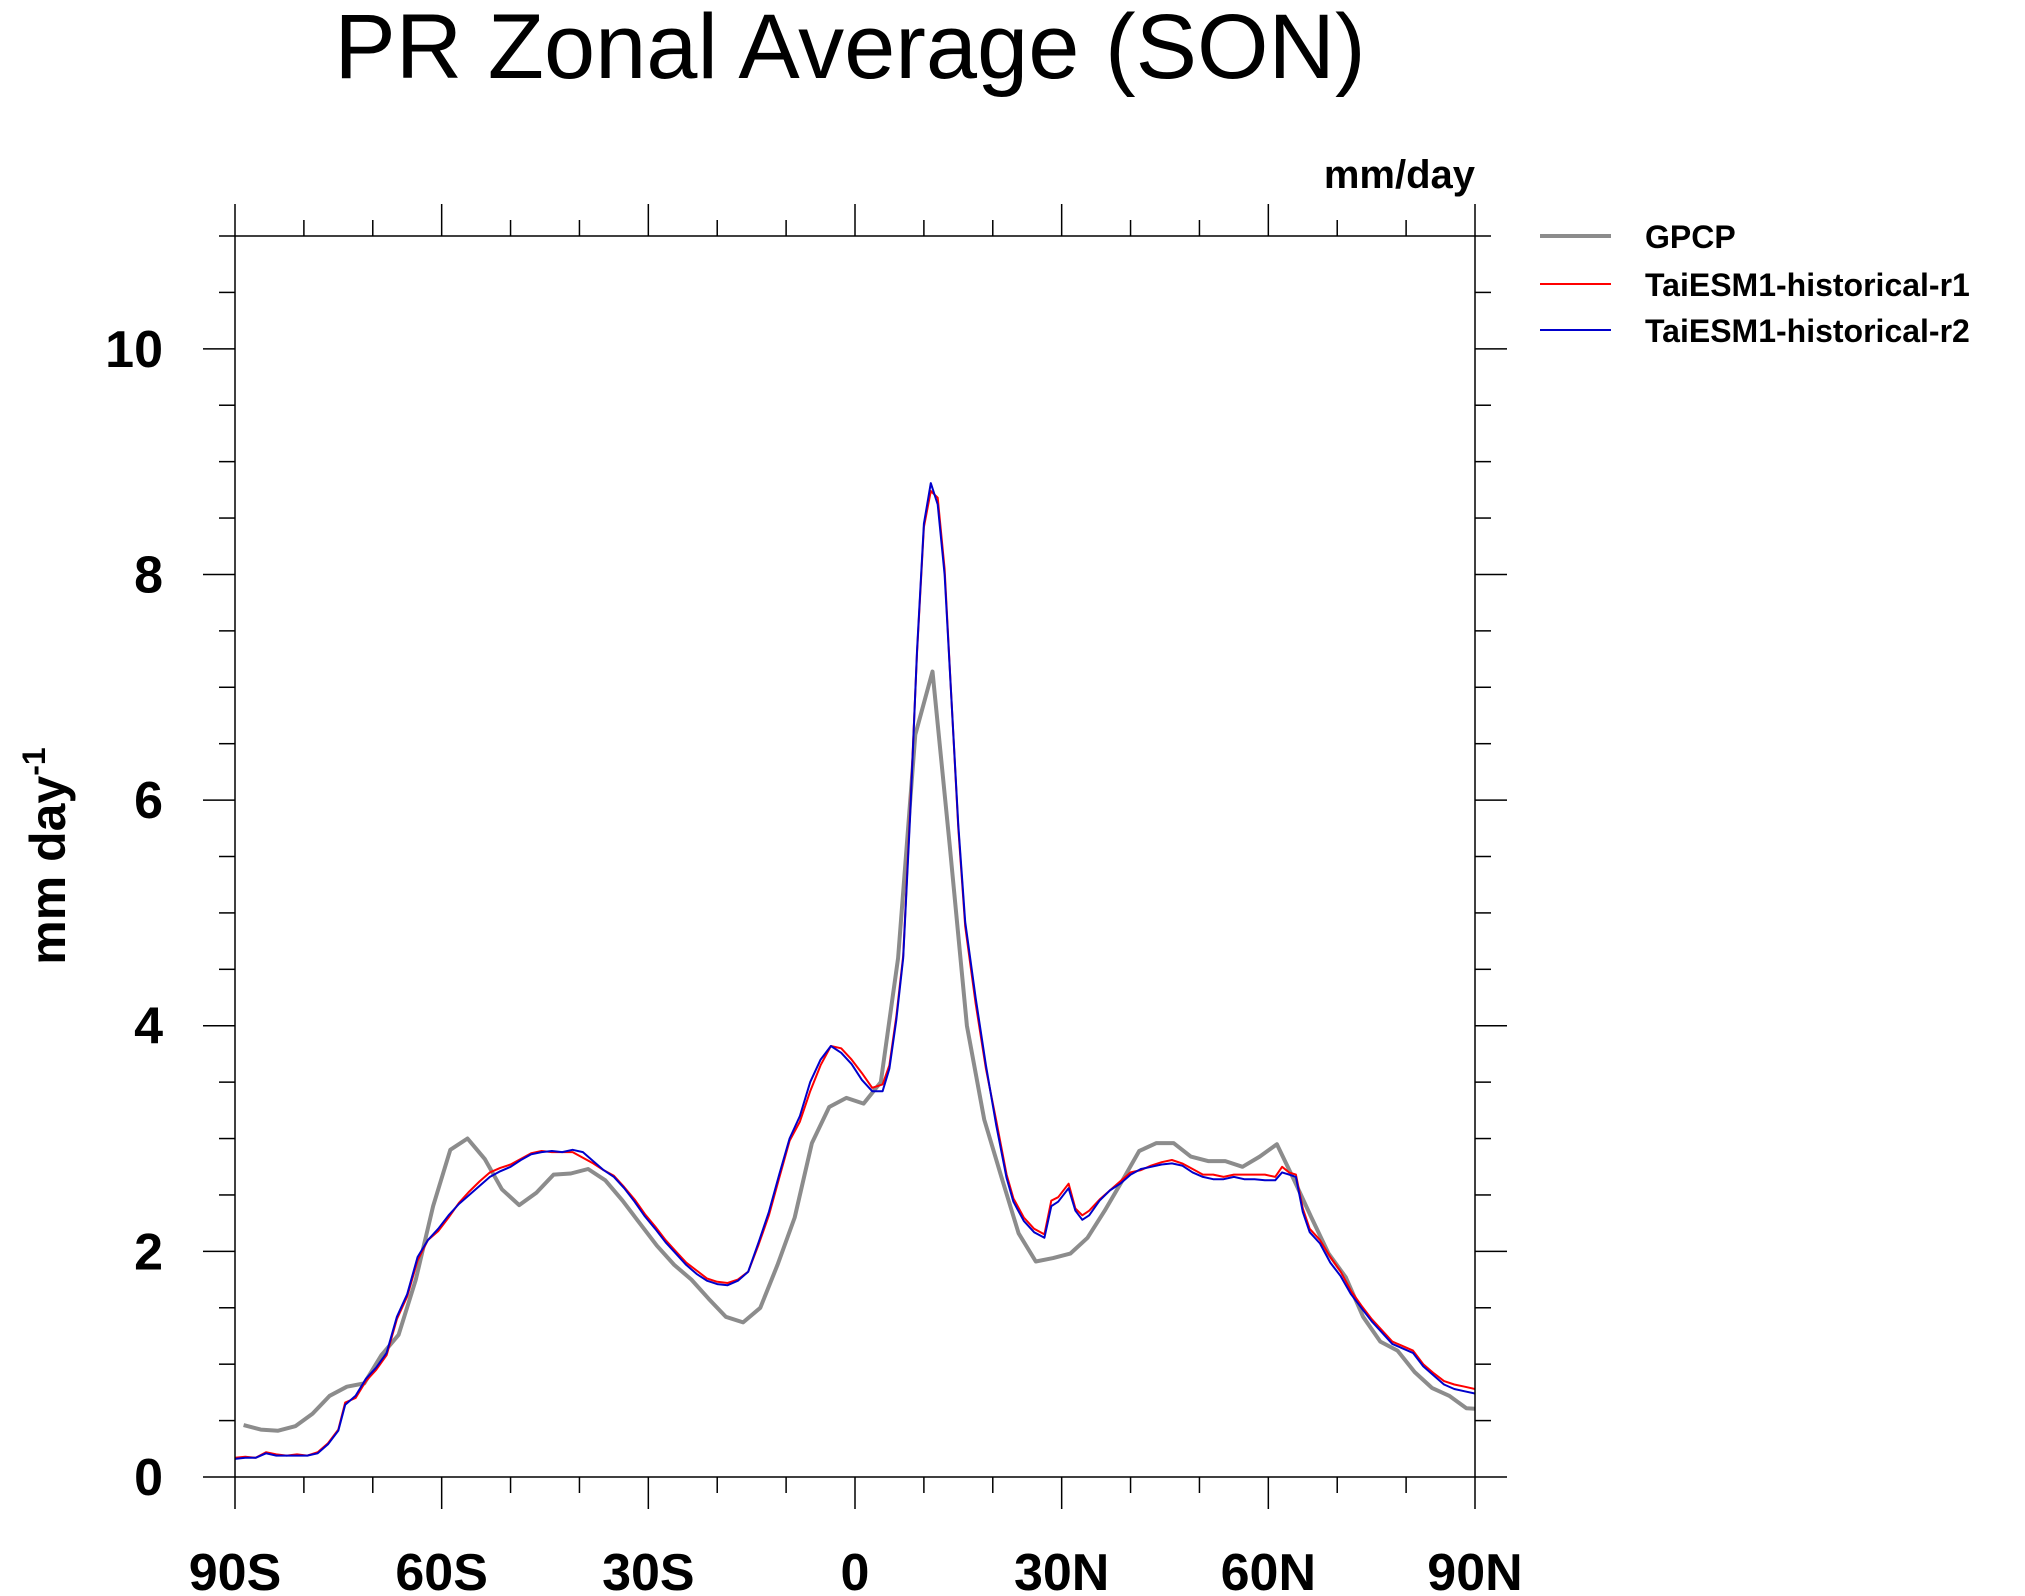 The width and height of the screenshot is (2025, 1596). I want to click on legend-label: GPCP, so click(1690, 237).